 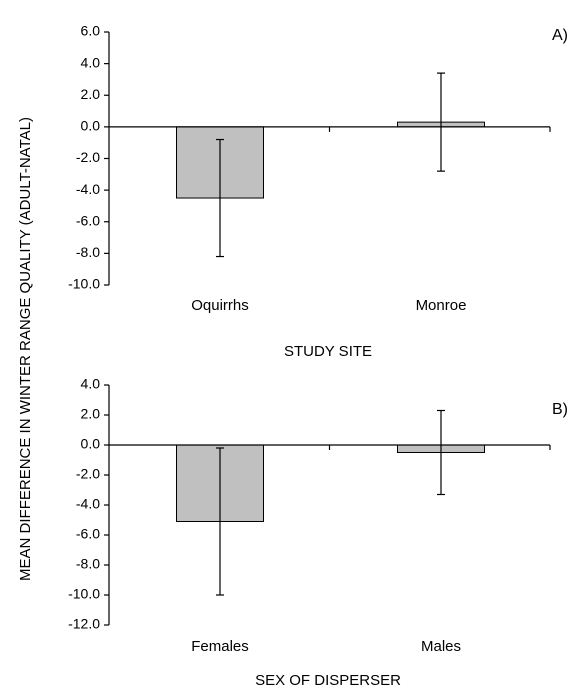 I want to click on panel-b-y-tick-label: -6.0, so click(x=88, y=534).